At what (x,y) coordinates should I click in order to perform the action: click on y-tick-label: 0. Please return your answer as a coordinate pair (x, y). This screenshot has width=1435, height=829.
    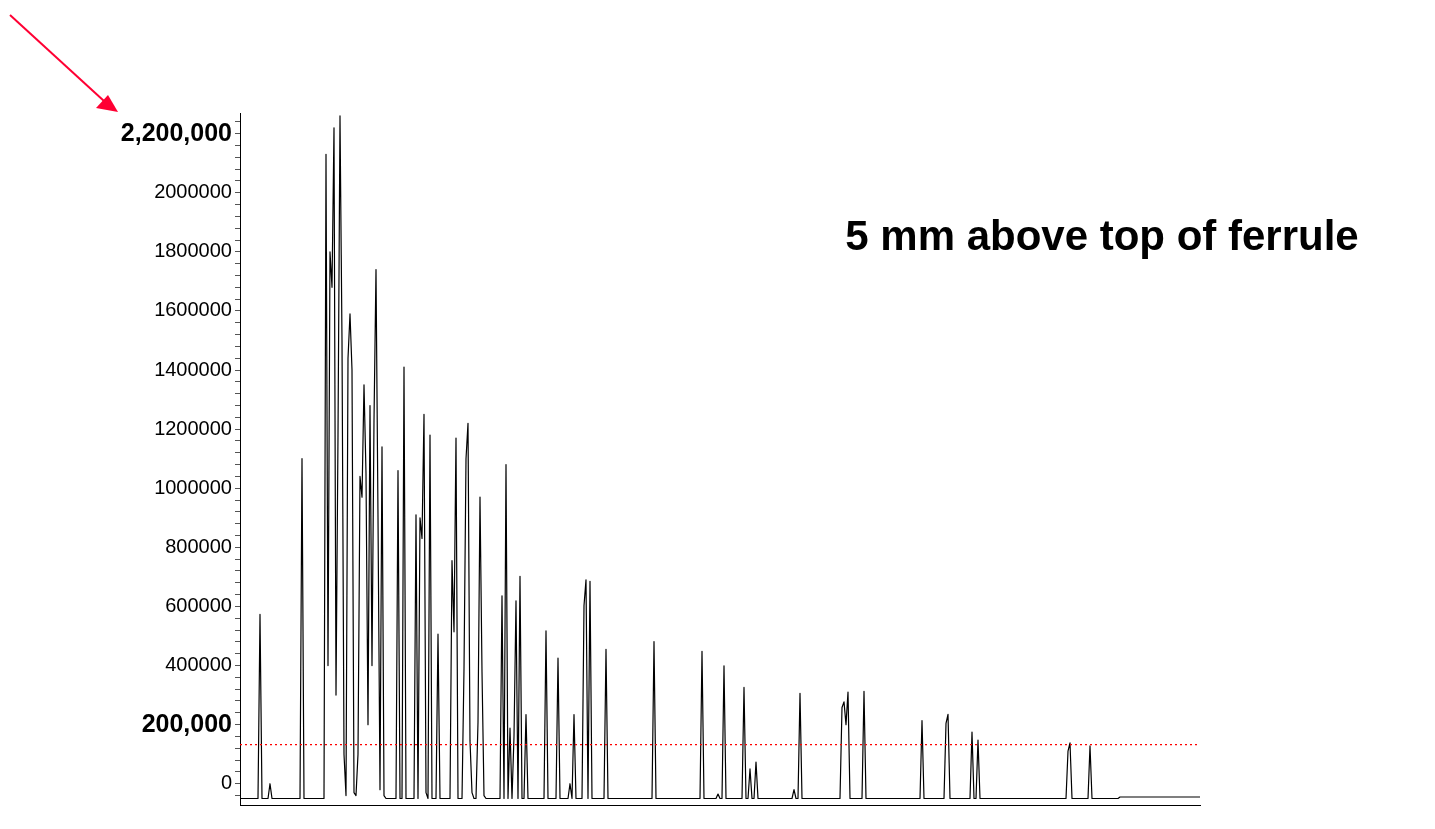
    Looking at the image, I should click on (226, 782).